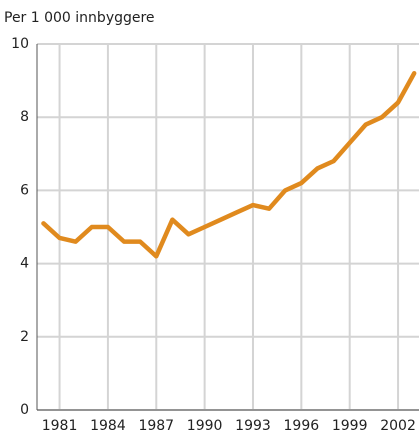 The height and width of the screenshot is (435, 419). I want to click on x-tick-label: 1990, so click(205, 426).